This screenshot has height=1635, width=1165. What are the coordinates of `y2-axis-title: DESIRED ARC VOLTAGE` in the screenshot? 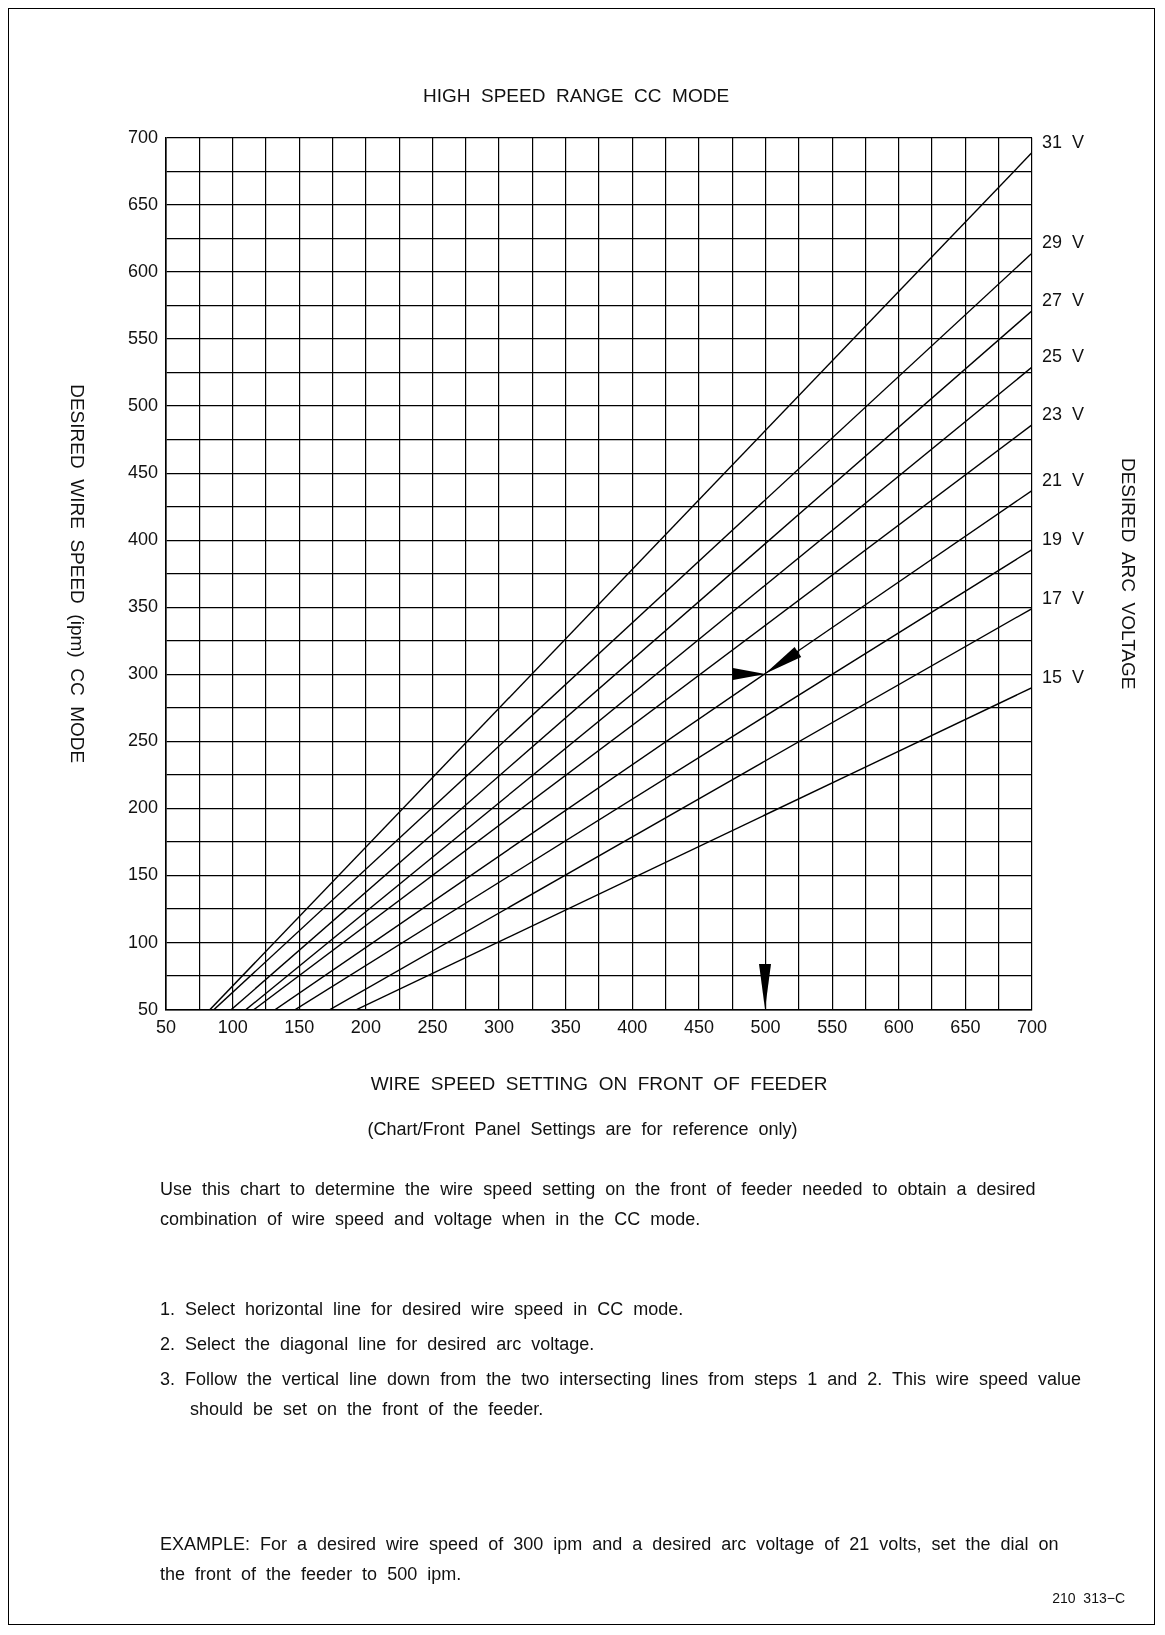 It's located at (1128, 573).